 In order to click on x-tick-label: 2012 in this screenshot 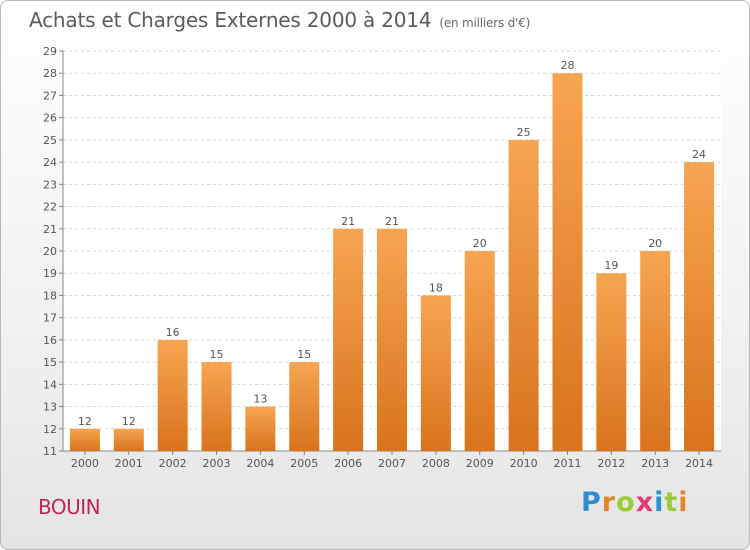, I will do `click(611, 463)`.